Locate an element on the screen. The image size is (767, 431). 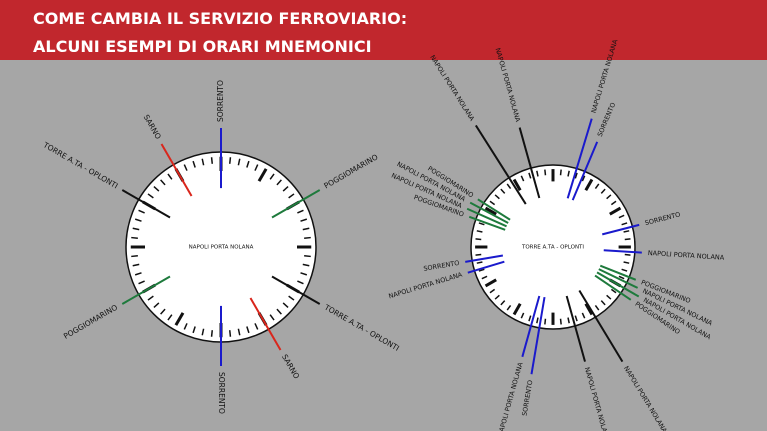
station-label: TORRE A.TA - OPLONTI is located at coordinates (361, 327).